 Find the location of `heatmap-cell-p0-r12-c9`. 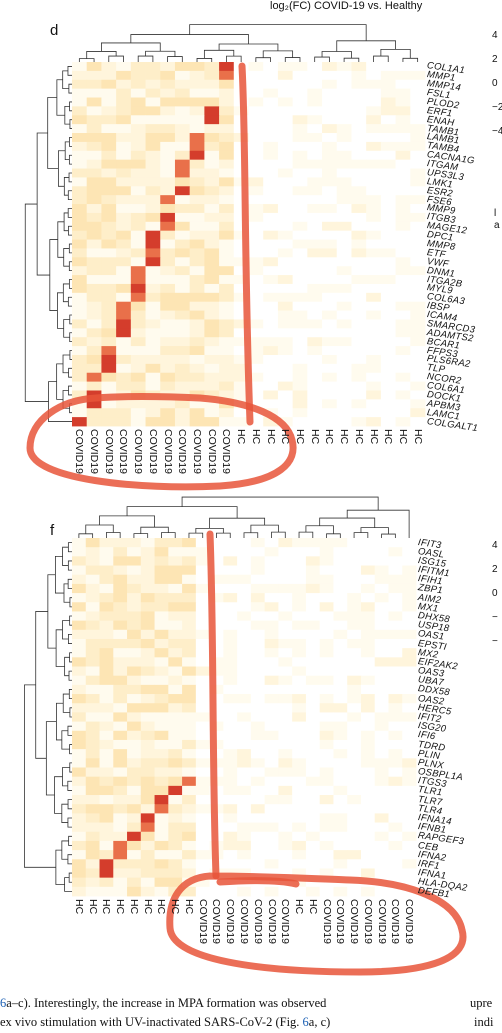

heatmap-cell-p0-r12-c9 is located at coordinates (212, 173).